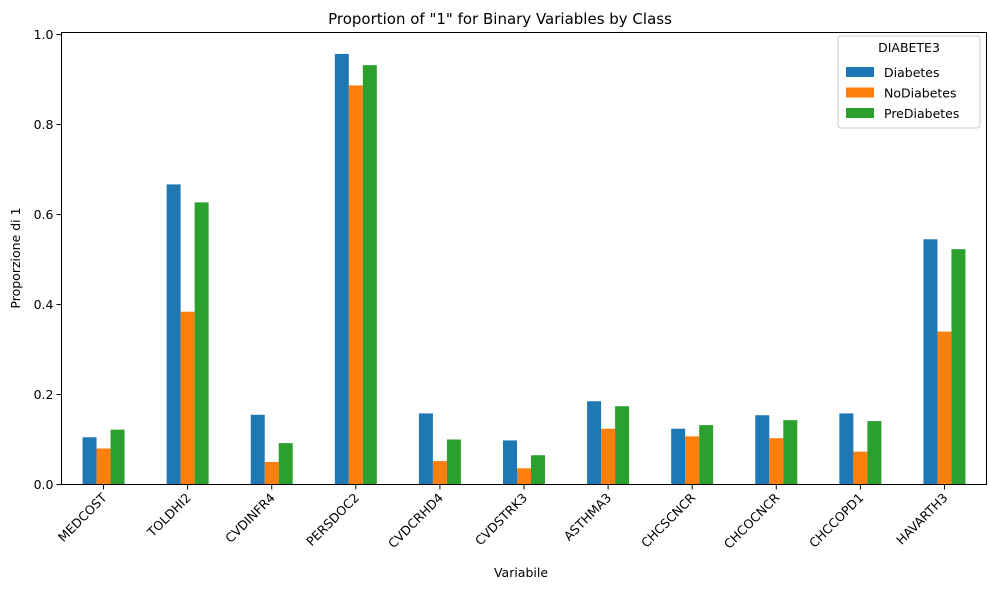 The height and width of the screenshot is (590, 989). I want to click on bar-nodiabetes-chcscncr, so click(692, 460).